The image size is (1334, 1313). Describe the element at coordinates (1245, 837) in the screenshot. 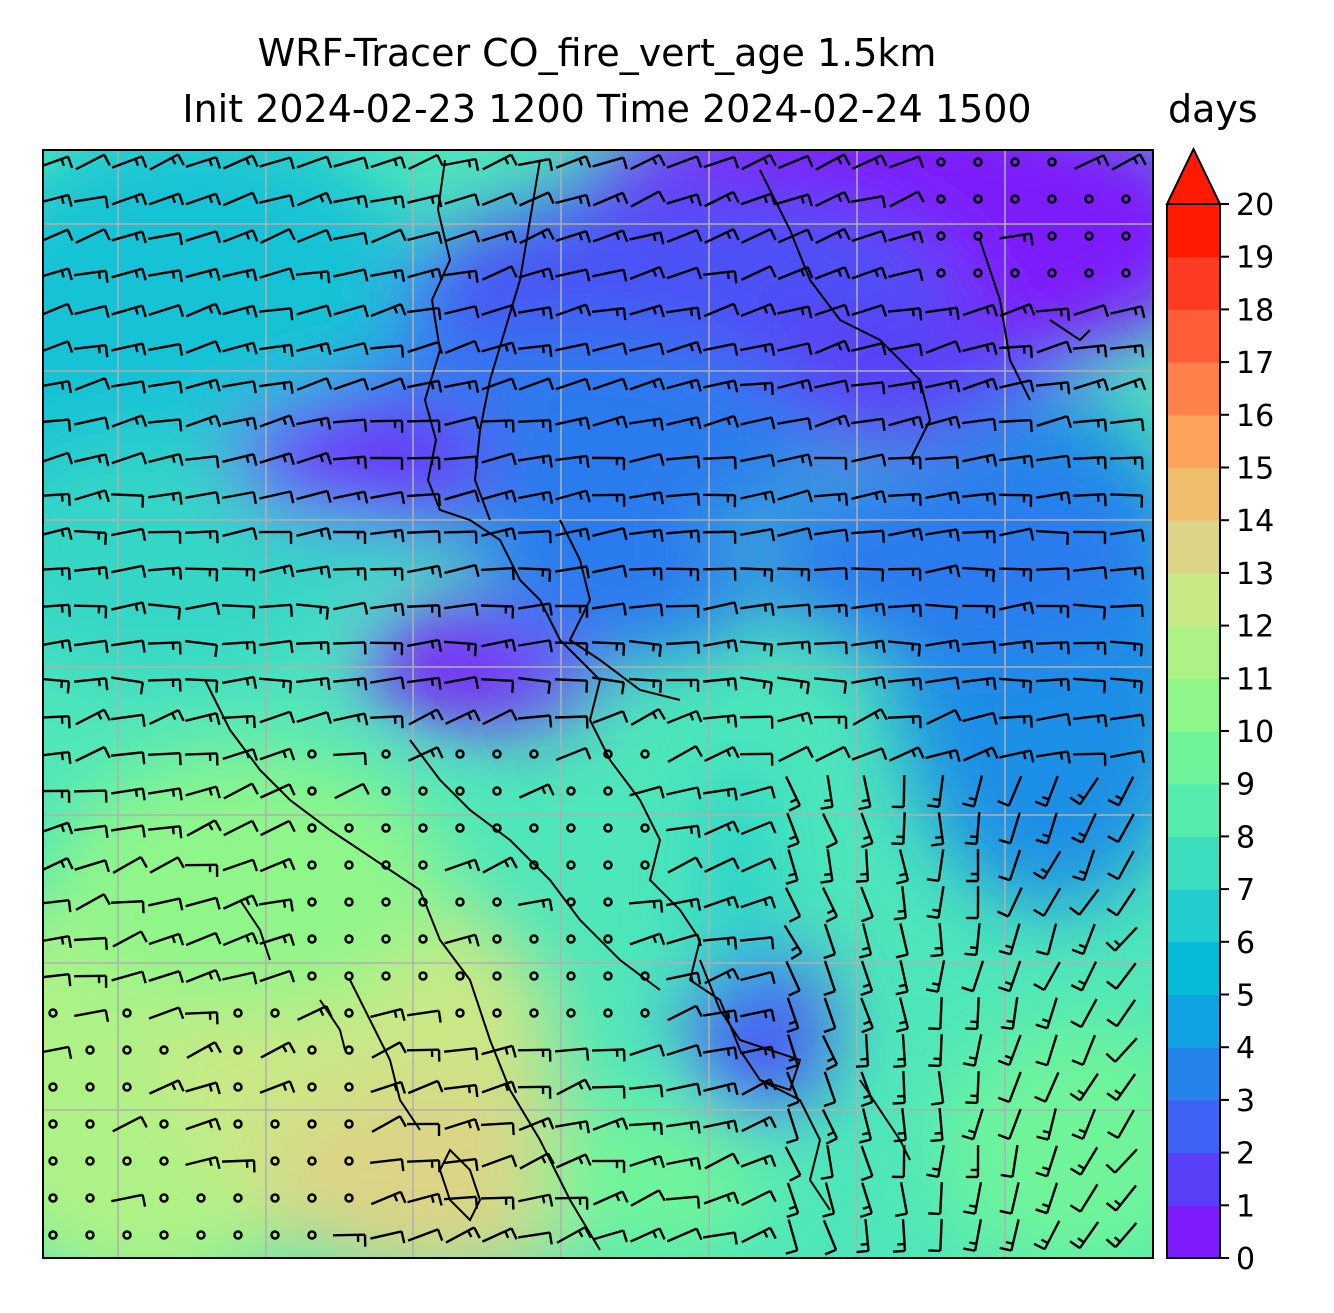

I see `colorbar-tick-label: 8` at that location.